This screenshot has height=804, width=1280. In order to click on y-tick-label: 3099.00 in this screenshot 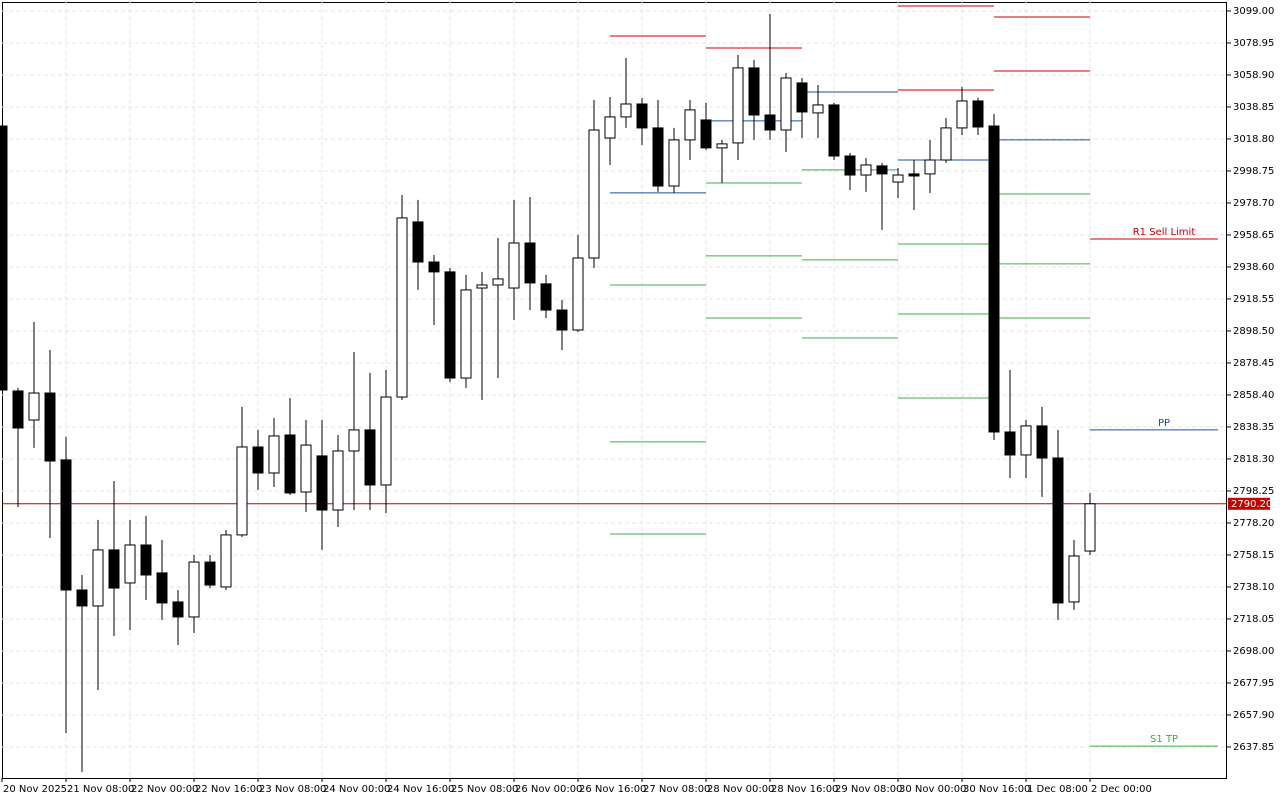, I will do `click(1253, 11)`.